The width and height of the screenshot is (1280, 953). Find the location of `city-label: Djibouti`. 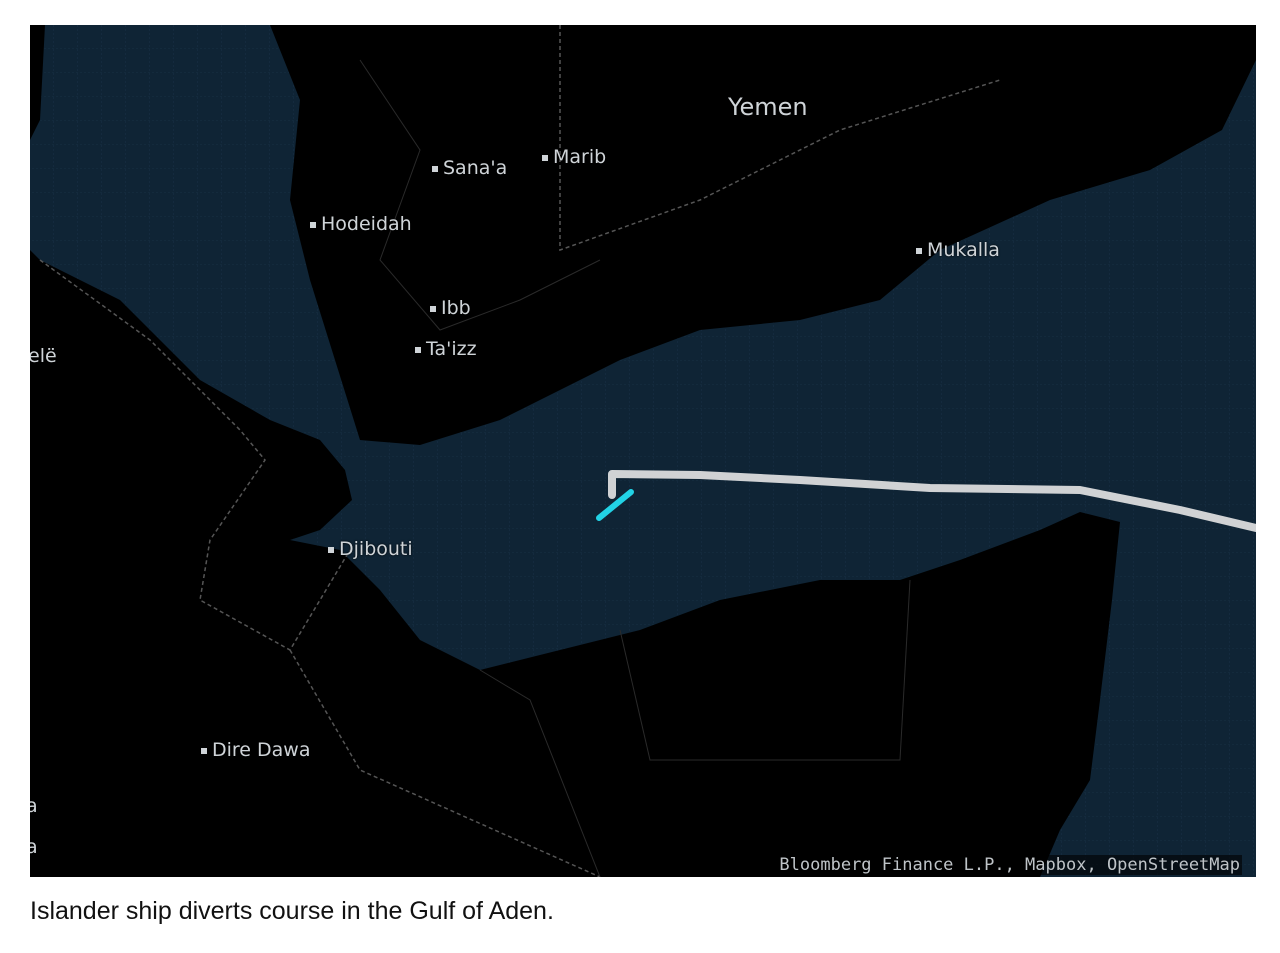

city-label: Djibouti is located at coordinates (370, 549).